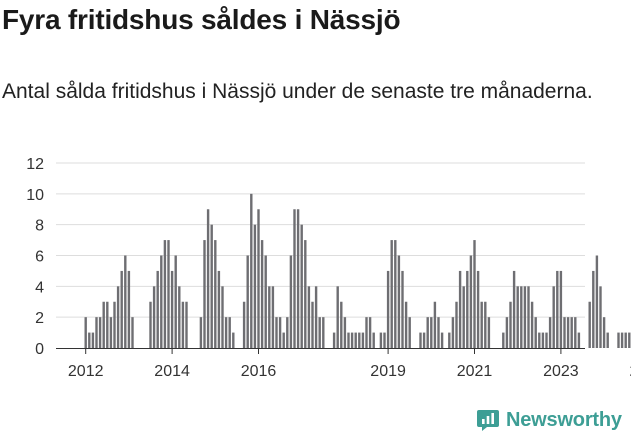 Image resolution: width=631 pixels, height=439 pixels. Describe the element at coordinates (39, 257) in the screenshot. I see `y-tick-label: 6` at that location.